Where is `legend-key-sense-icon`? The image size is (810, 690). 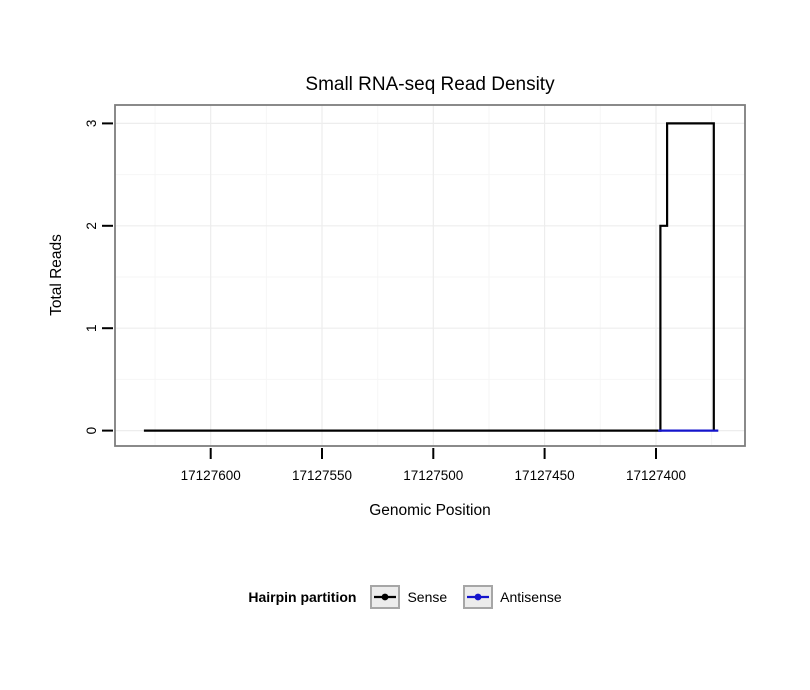
legend-key-sense-icon is located at coordinates (385, 597).